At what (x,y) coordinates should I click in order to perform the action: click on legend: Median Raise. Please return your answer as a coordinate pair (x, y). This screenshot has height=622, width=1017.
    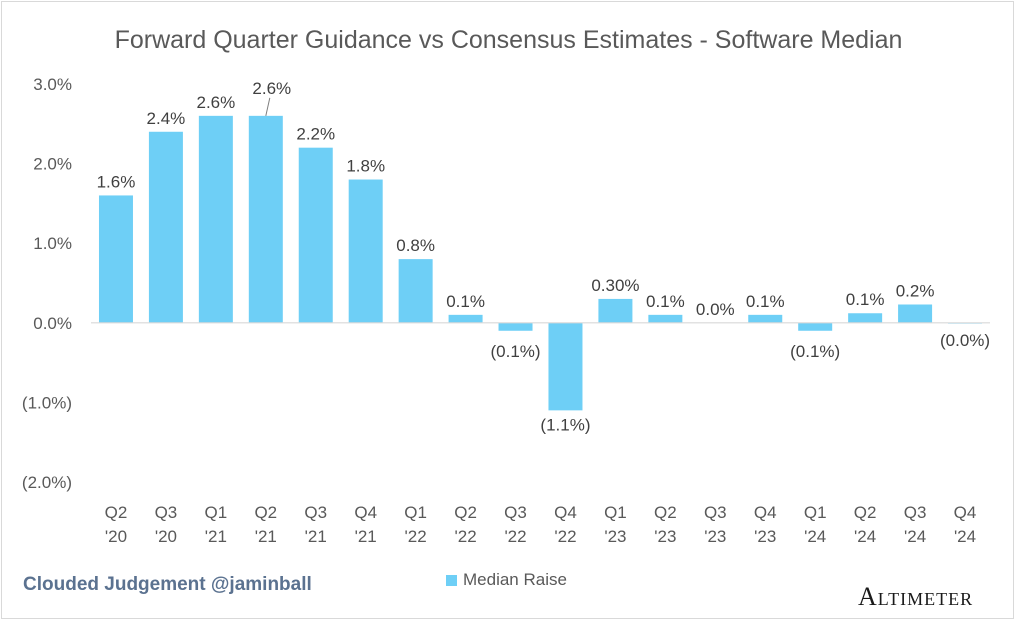
    Looking at the image, I should click on (506, 580).